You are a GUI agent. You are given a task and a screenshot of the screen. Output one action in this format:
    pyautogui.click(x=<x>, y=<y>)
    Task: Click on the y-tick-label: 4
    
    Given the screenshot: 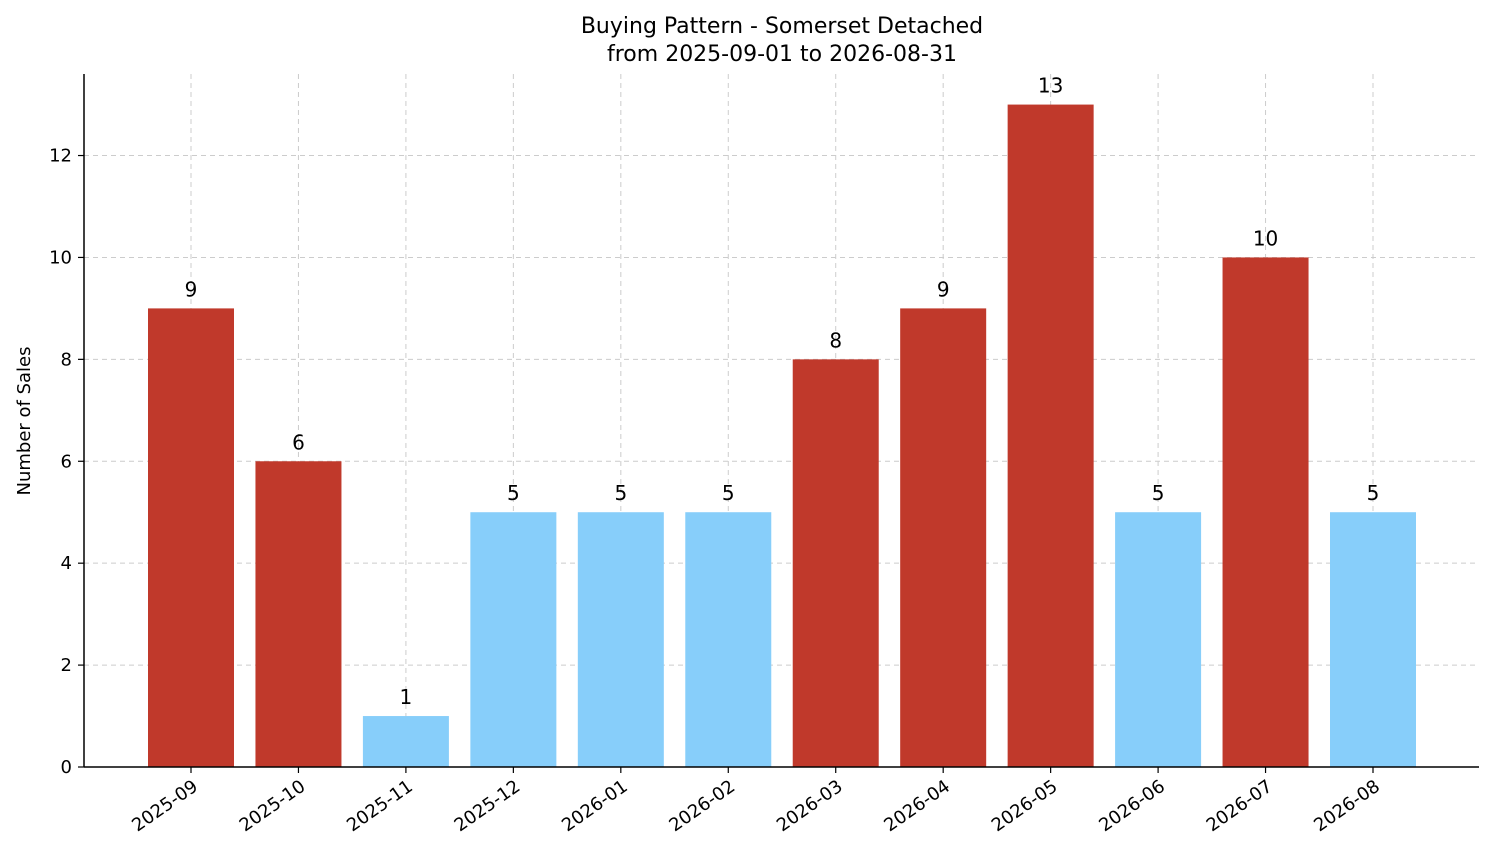 What is the action you would take?
    pyautogui.click(x=66, y=563)
    